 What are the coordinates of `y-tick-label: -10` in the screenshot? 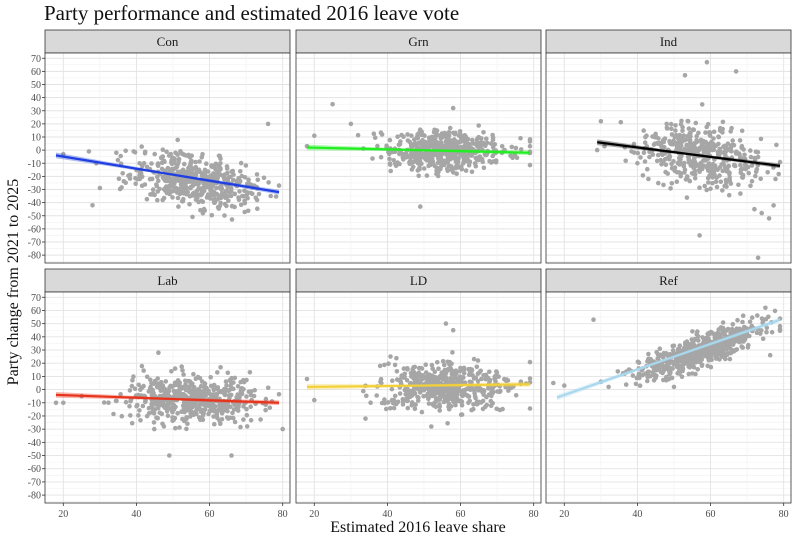 It's located at (34, 403).